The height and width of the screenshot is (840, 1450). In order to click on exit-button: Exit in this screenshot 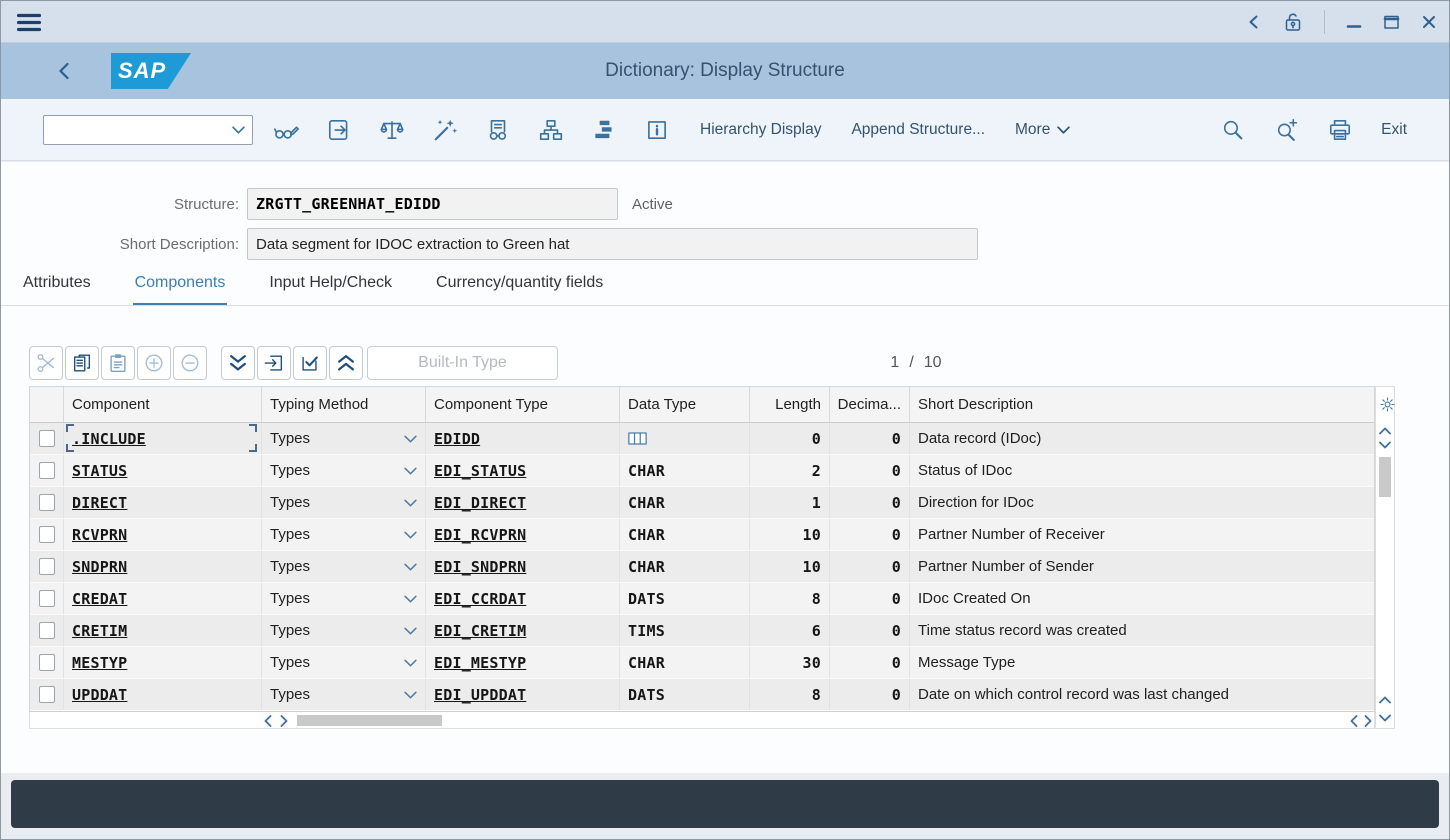, I will do `click(1394, 130)`.